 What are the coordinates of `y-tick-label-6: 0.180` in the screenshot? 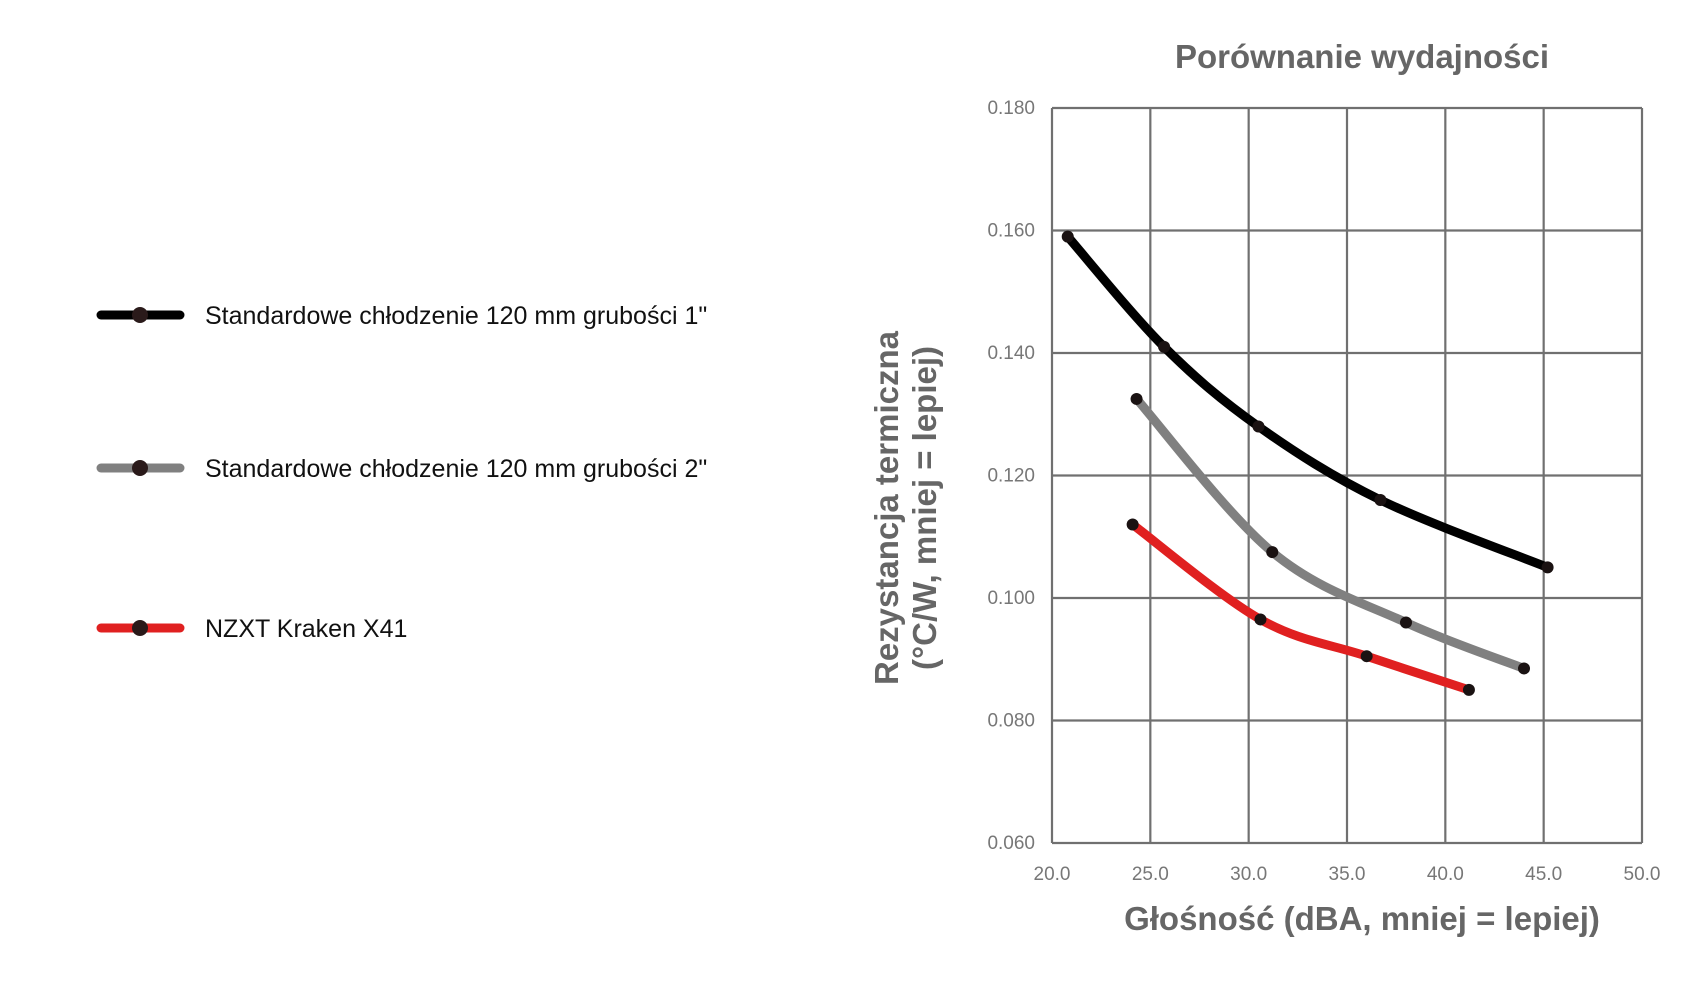 It's located at (1011, 108).